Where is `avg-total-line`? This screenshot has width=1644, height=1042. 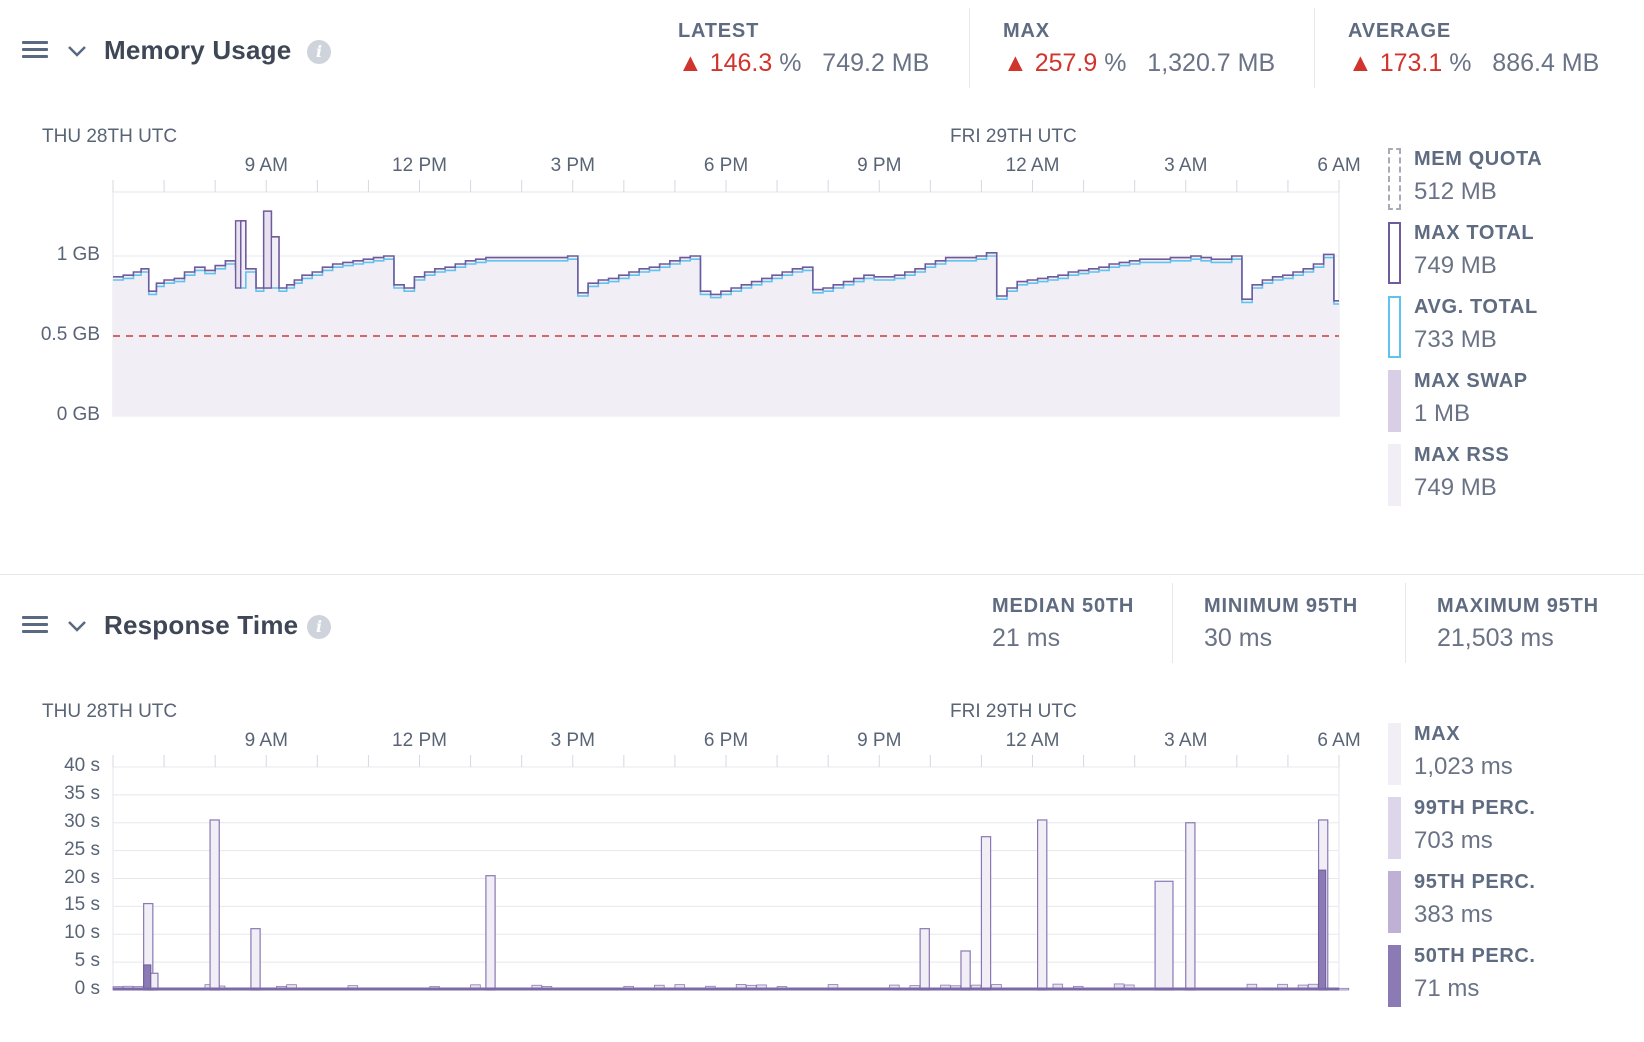
avg-total-line is located at coordinates (726, 280).